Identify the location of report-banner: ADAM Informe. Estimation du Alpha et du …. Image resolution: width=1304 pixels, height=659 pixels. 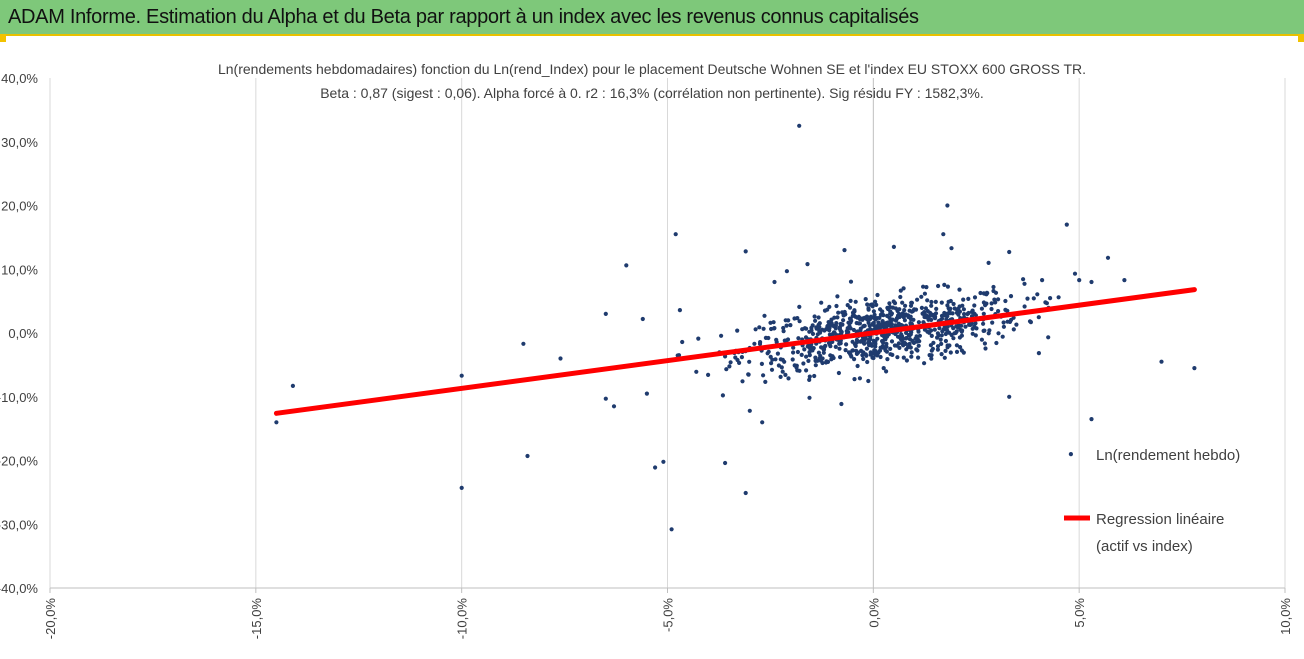
(652, 18).